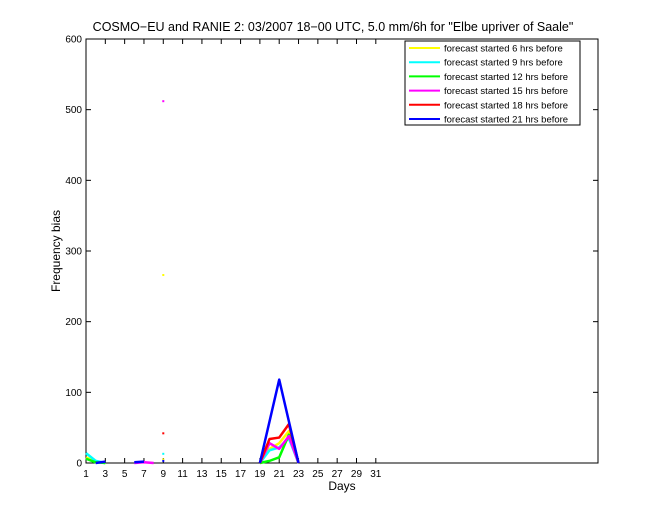 Image resolution: width=660 pixels, height=520 pixels. Describe the element at coordinates (260, 474) in the screenshot. I see `x-tick-label: 19` at that location.